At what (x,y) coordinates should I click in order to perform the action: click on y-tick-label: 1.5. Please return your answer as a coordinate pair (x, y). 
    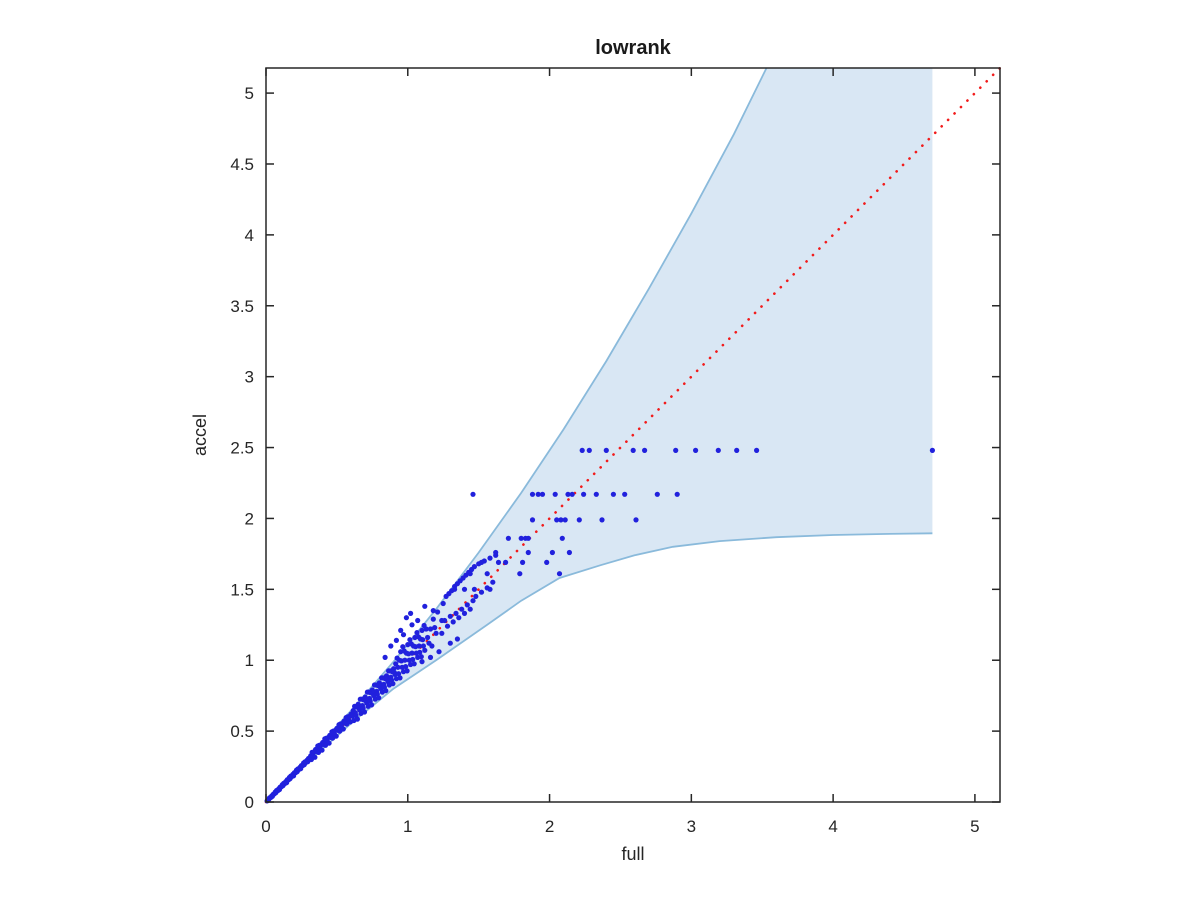
    Looking at the image, I should click on (242, 589).